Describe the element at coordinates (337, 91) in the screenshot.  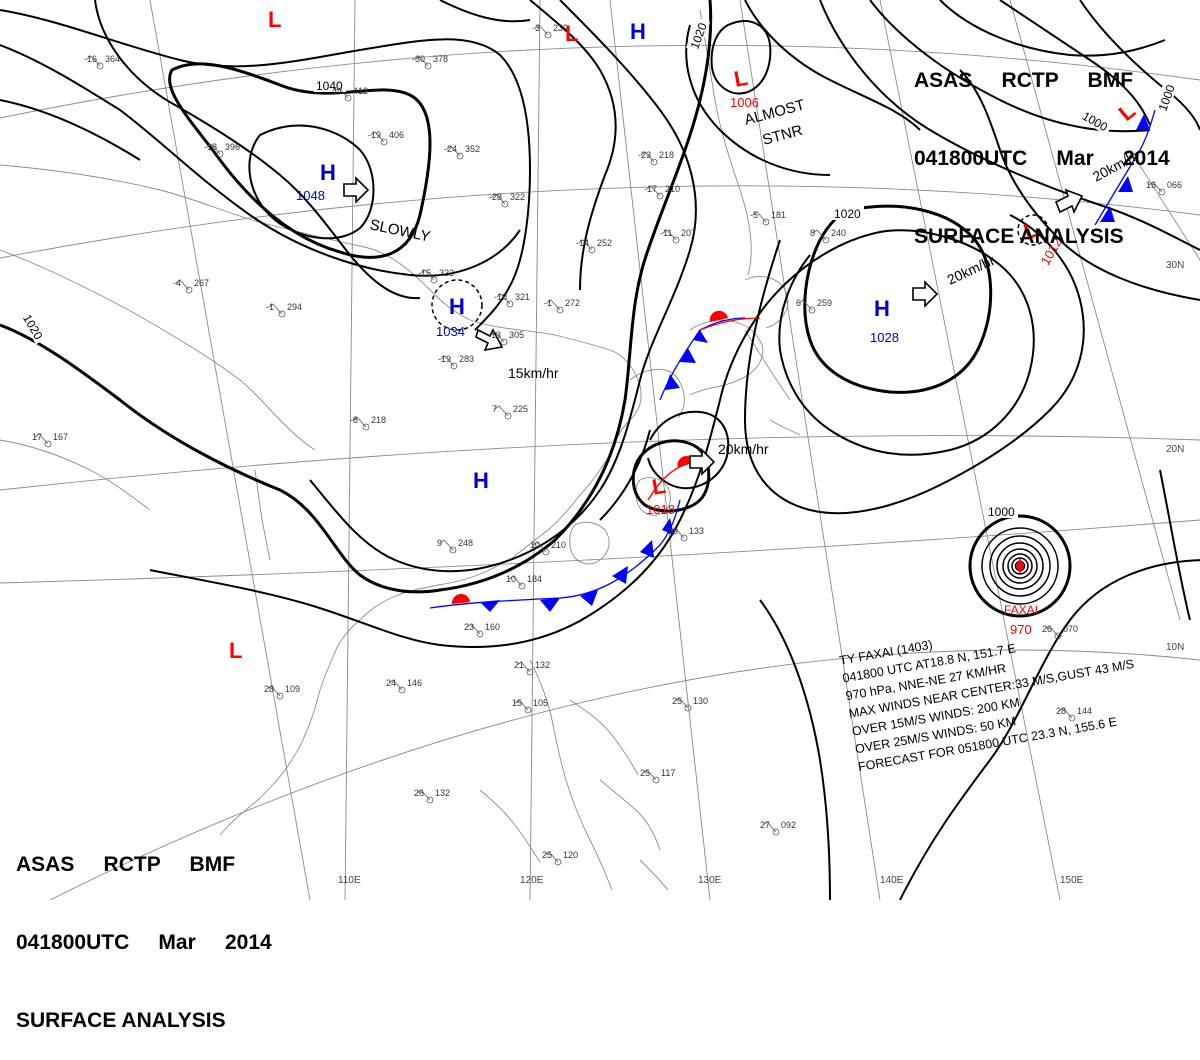
I see `station-temp: 44` at that location.